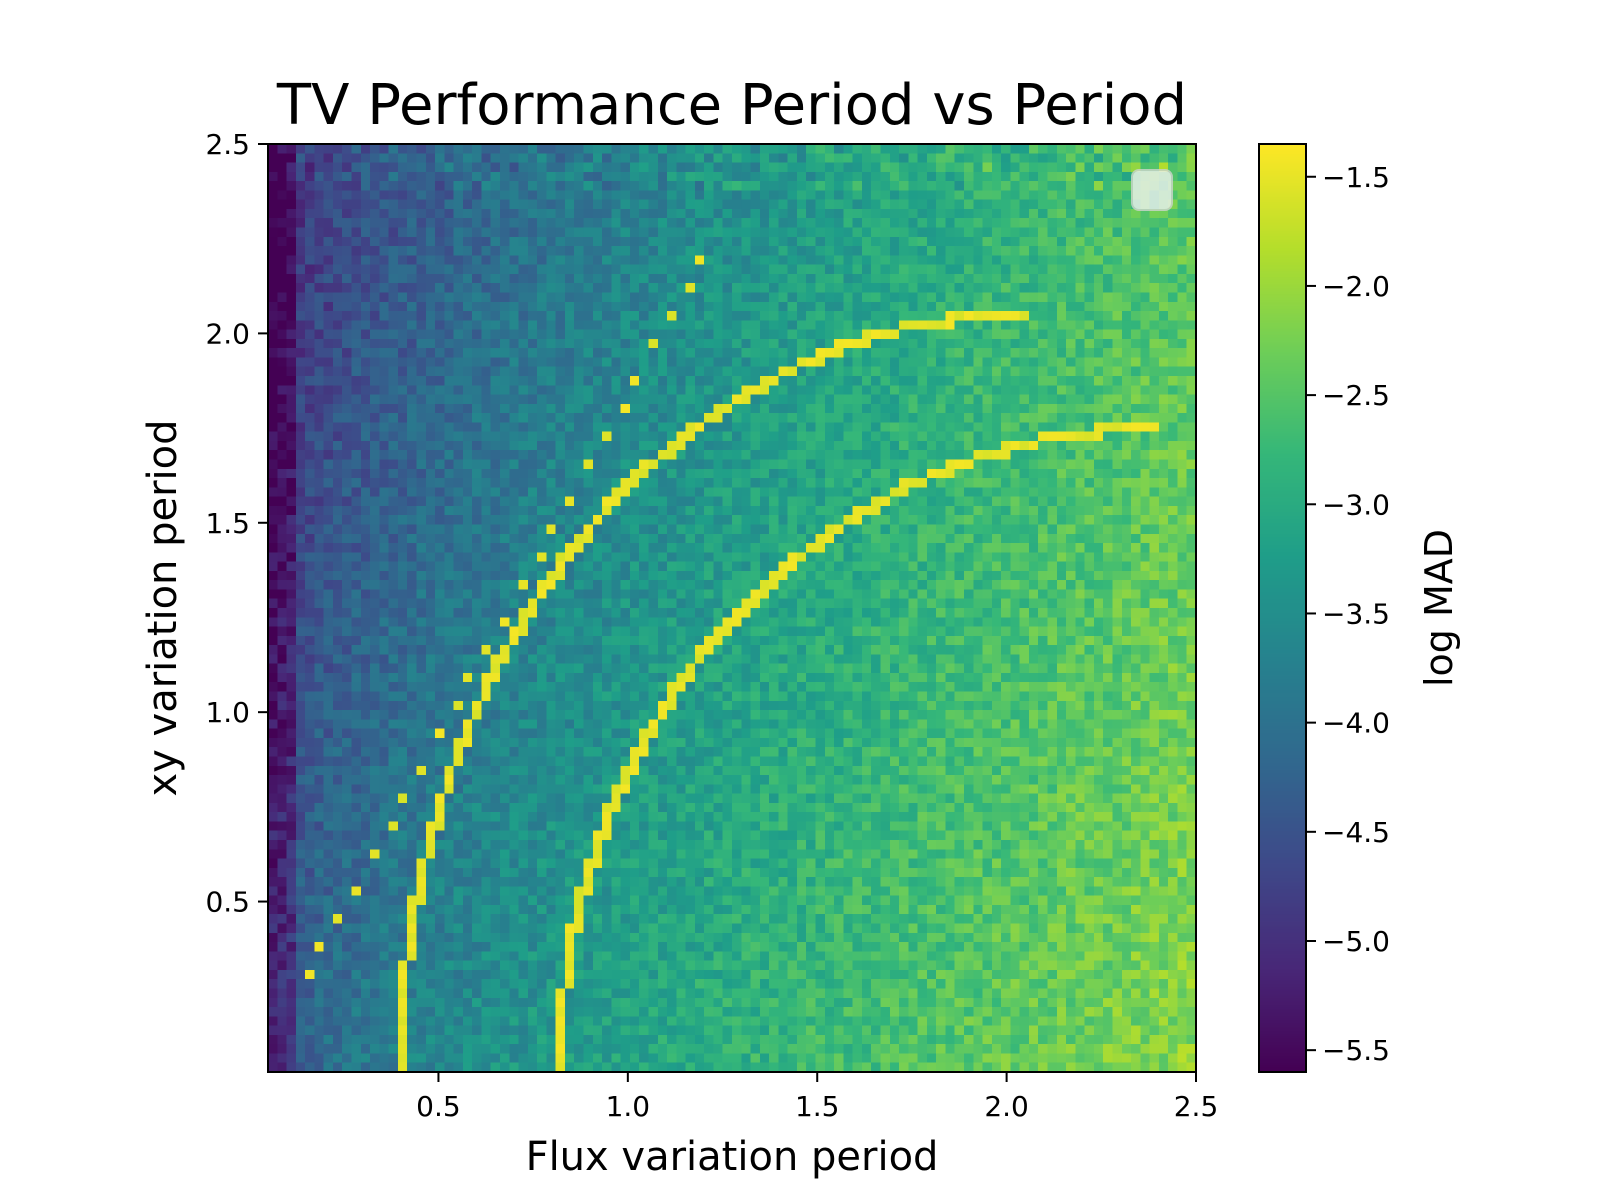 This screenshot has height=1200, width=1600. What do you see at coordinates (1439, 608) in the screenshot?
I see `colorbar-label: log MAD` at bounding box center [1439, 608].